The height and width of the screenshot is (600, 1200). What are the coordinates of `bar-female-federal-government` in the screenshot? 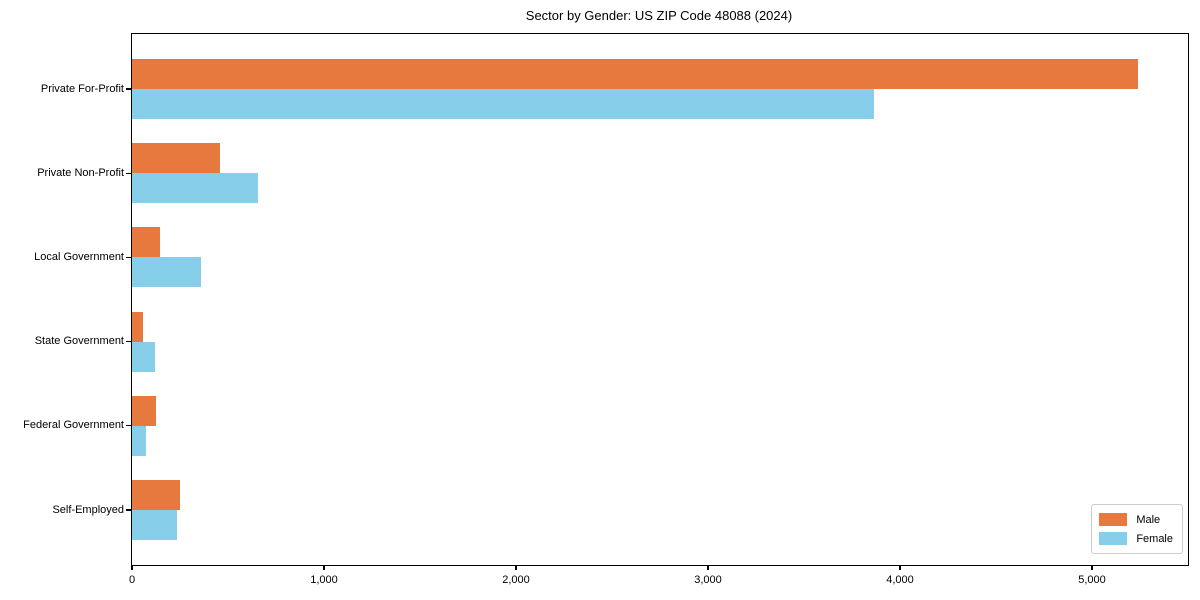 It's located at (139, 440).